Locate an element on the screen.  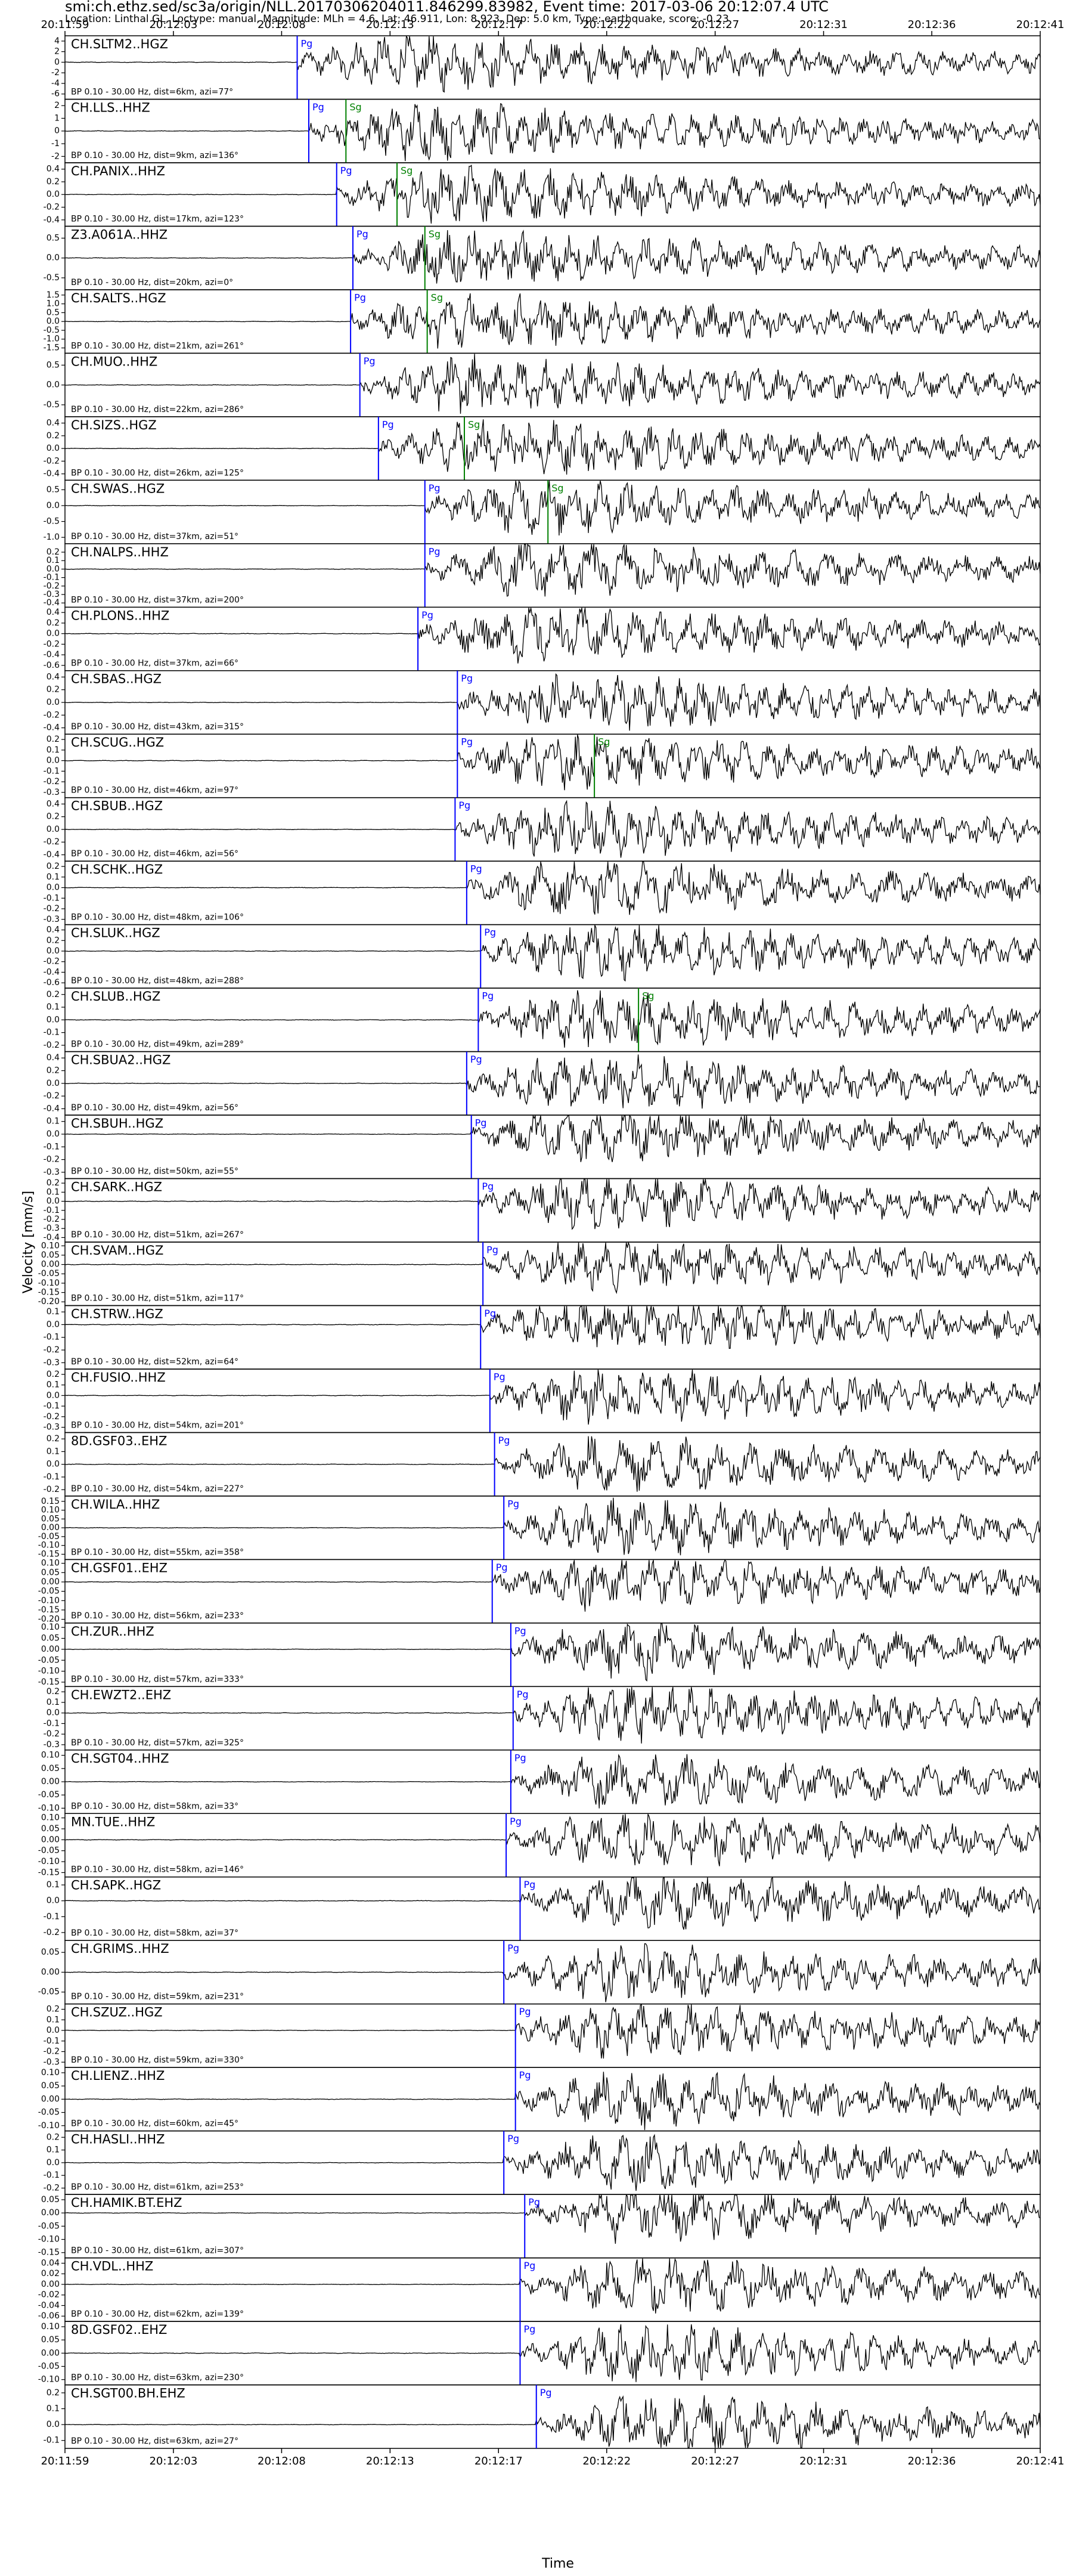
station-label: CH.ZUR..HHZ is located at coordinates (113, 1632).